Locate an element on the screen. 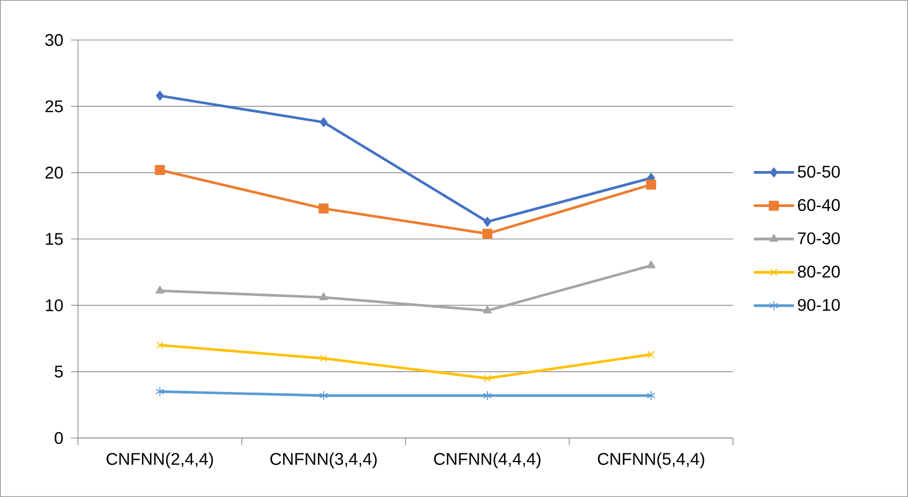  y-tick-label: 0 is located at coordinates (58, 438).